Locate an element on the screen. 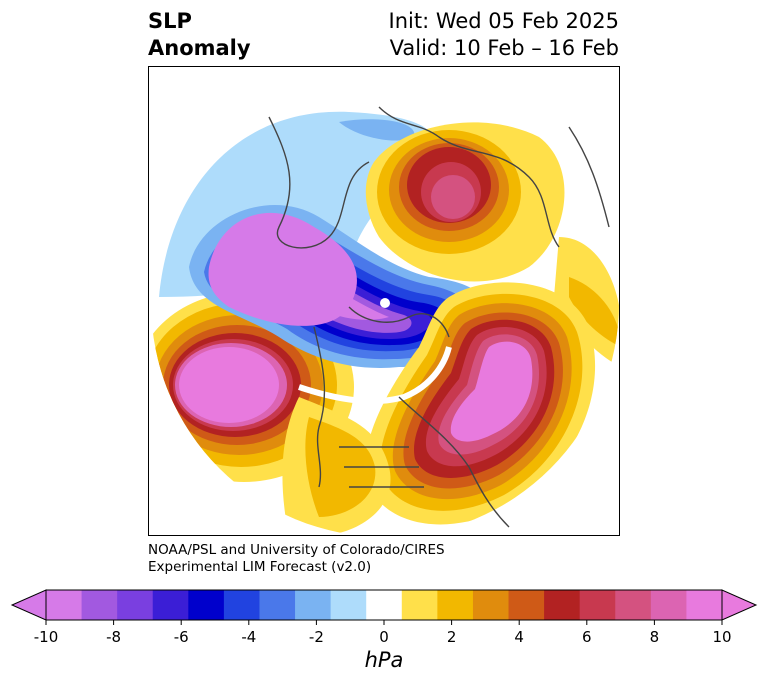 Image resolution: width=768 pixels, height=686 pixels. anomaly-positive-west is located at coordinates (252, 387).